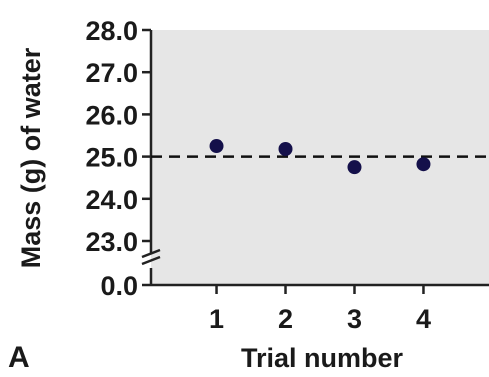 Image resolution: width=489 pixels, height=377 pixels. Describe the element at coordinates (111, 242) in the screenshot. I see `y-tick-label: 23.0` at that location.